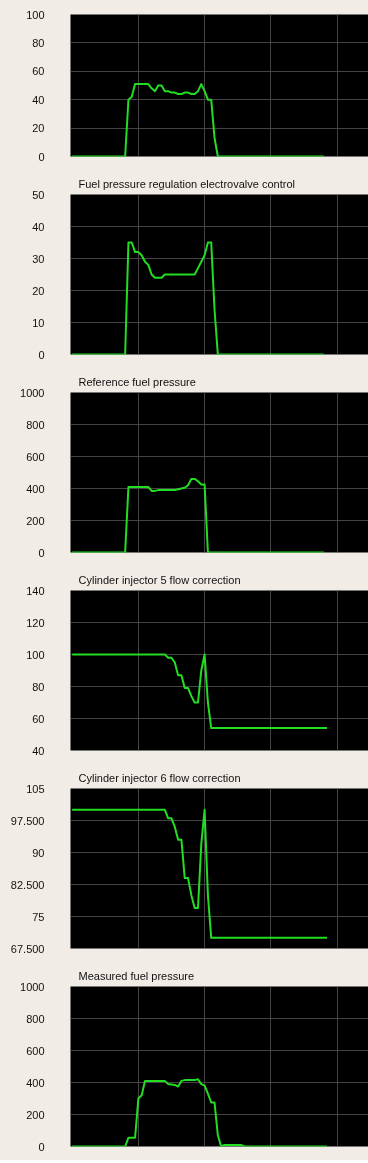  What do you see at coordinates (35, 590) in the screenshot?
I see `y-tick-label: 140` at bounding box center [35, 590].